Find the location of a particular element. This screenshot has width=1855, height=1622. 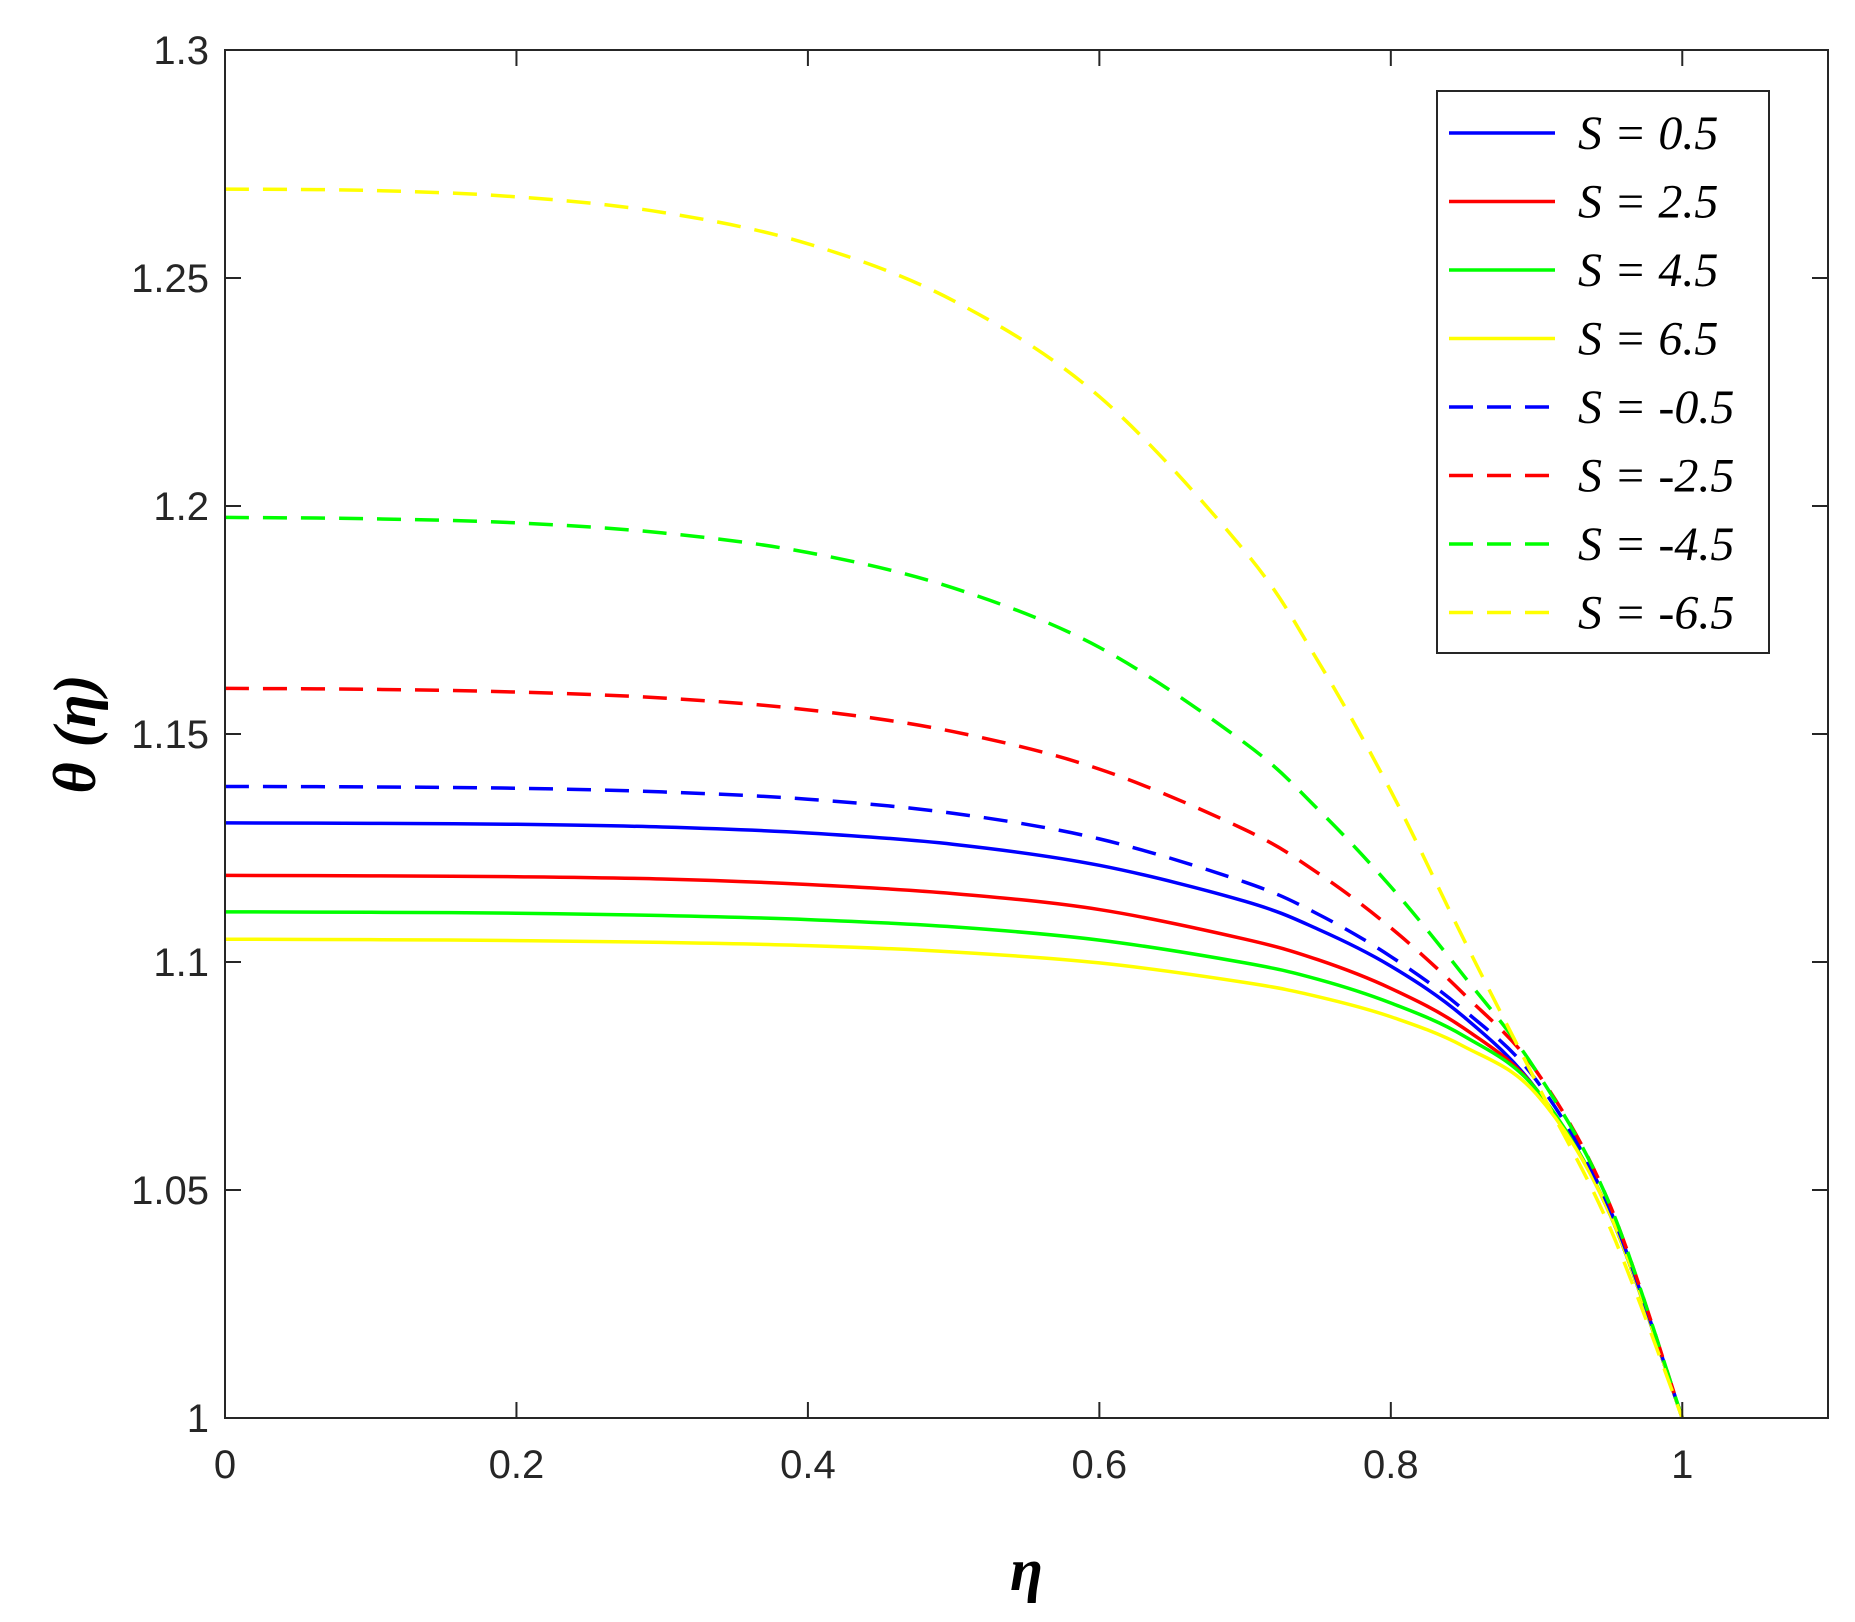

legend-entry: S = -2.5 is located at coordinates (1656, 476).